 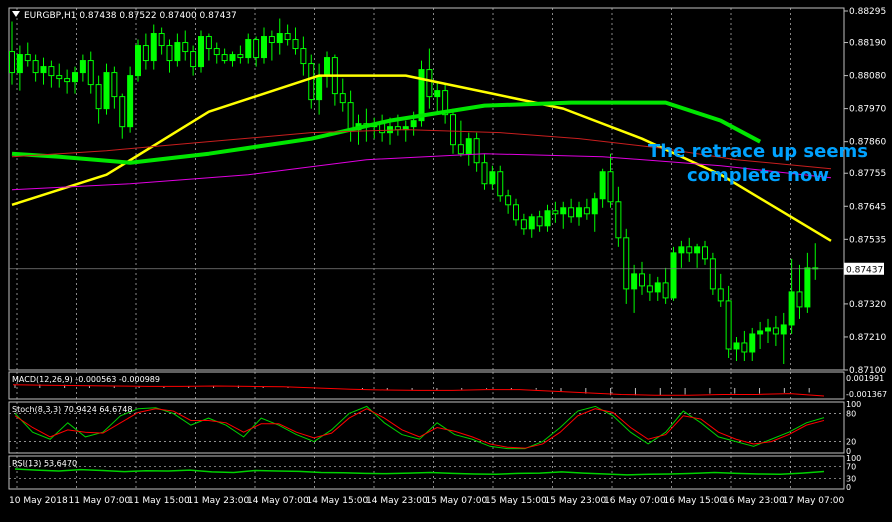 What do you see at coordinates (867, 174) in the screenshot?
I see `price-tick-label: 0.87755` at bounding box center [867, 174].